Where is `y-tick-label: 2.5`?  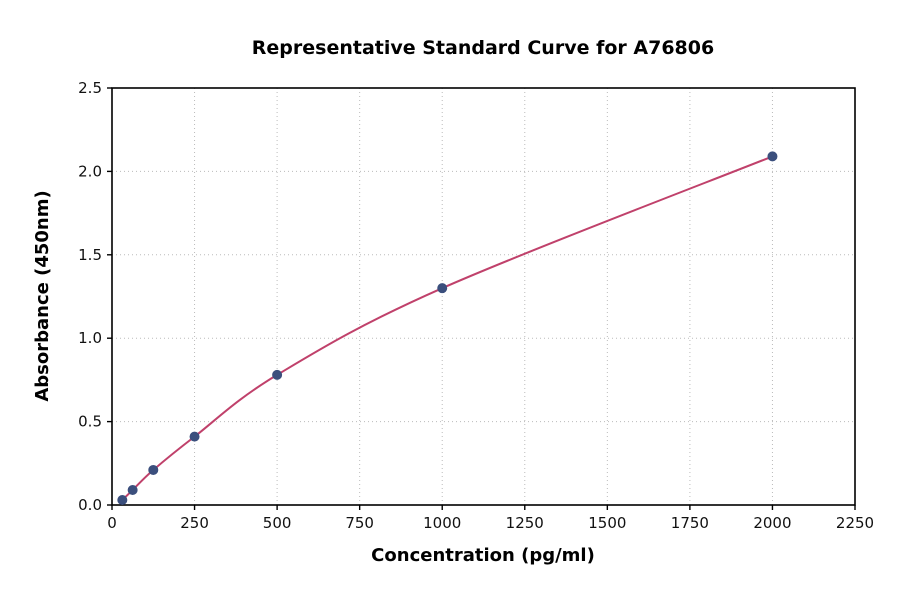 y-tick-label: 2.5 is located at coordinates (90, 88).